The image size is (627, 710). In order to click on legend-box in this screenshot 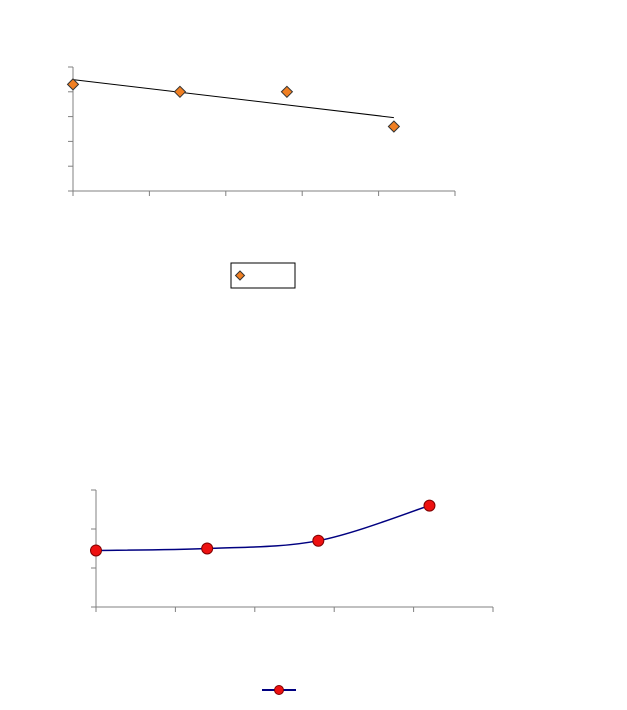, I will do `click(263, 275)`.